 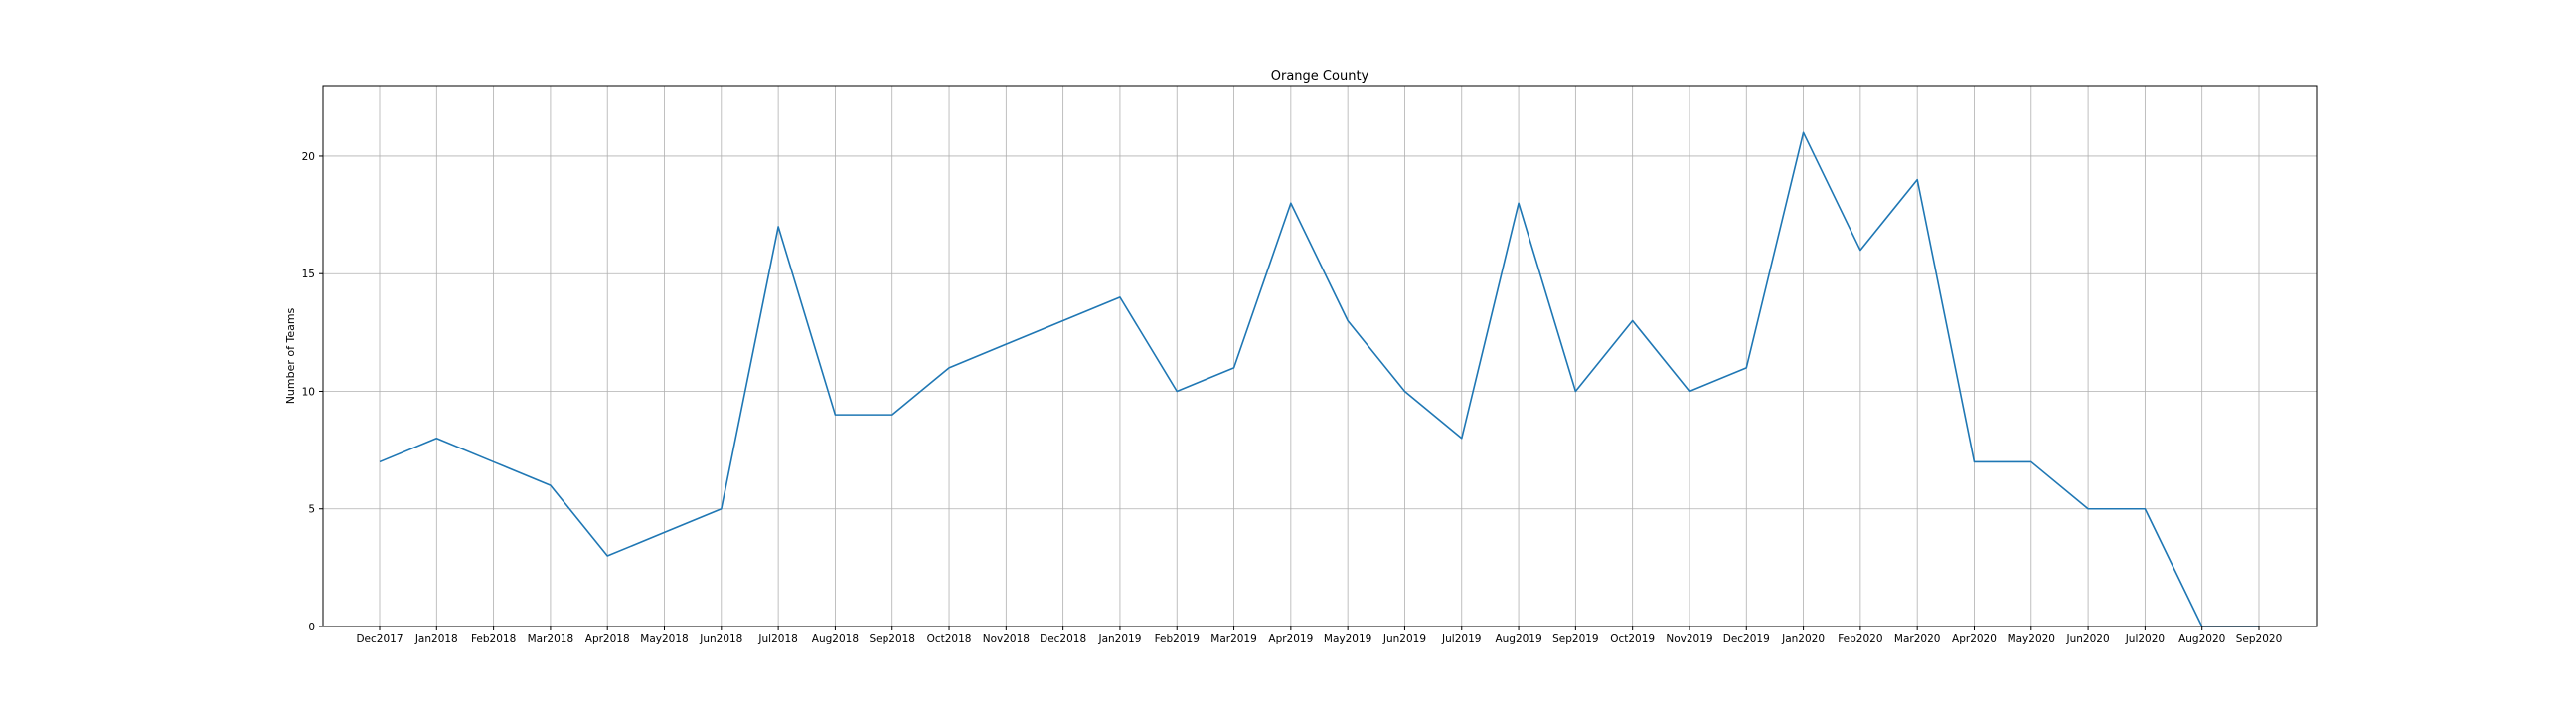 I want to click on chart-title: Orange County, so click(x=1320, y=76).